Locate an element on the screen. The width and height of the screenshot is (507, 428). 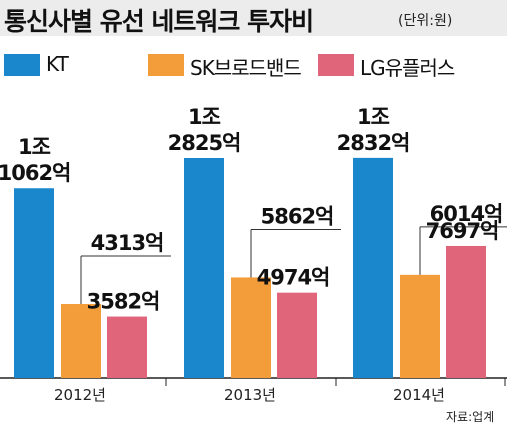
source-note: 자료:업계 is located at coordinates (470, 417).